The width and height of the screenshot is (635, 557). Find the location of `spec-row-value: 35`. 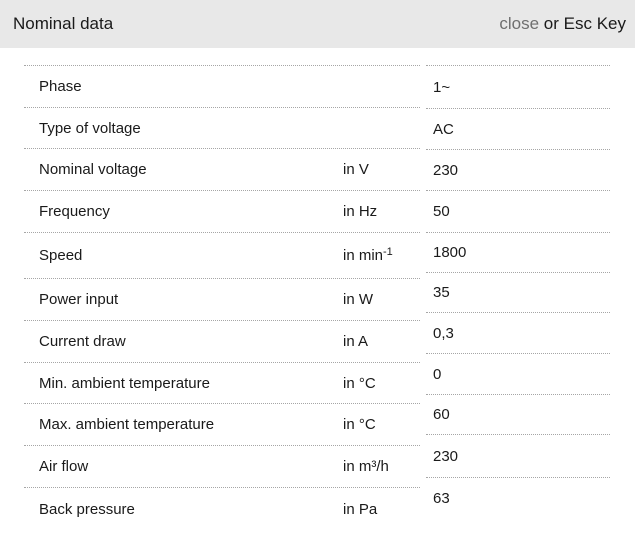

spec-row-value: 35 is located at coordinates (518, 293).